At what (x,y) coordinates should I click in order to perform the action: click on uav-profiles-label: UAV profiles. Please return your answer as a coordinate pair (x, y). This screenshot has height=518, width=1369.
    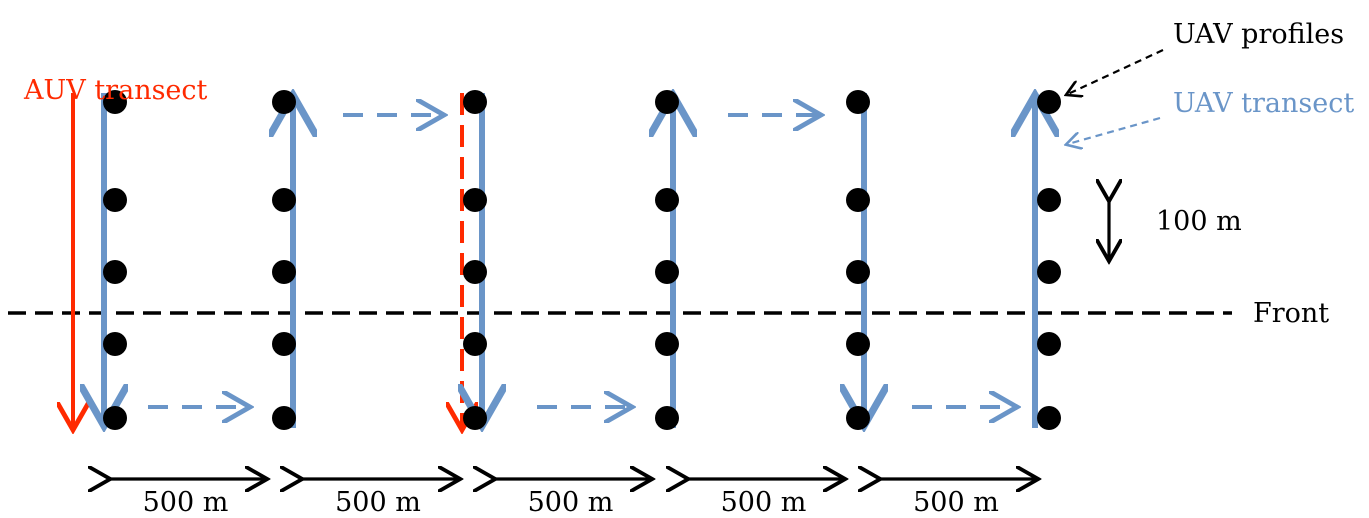
    Looking at the image, I should click on (1258, 34).